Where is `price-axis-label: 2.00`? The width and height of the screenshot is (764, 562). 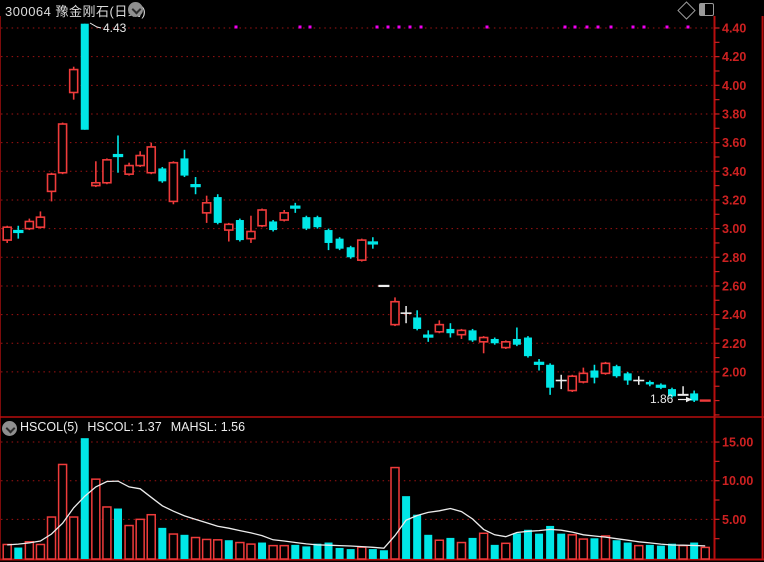
price-axis-label: 2.00 is located at coordinates (734, 372).